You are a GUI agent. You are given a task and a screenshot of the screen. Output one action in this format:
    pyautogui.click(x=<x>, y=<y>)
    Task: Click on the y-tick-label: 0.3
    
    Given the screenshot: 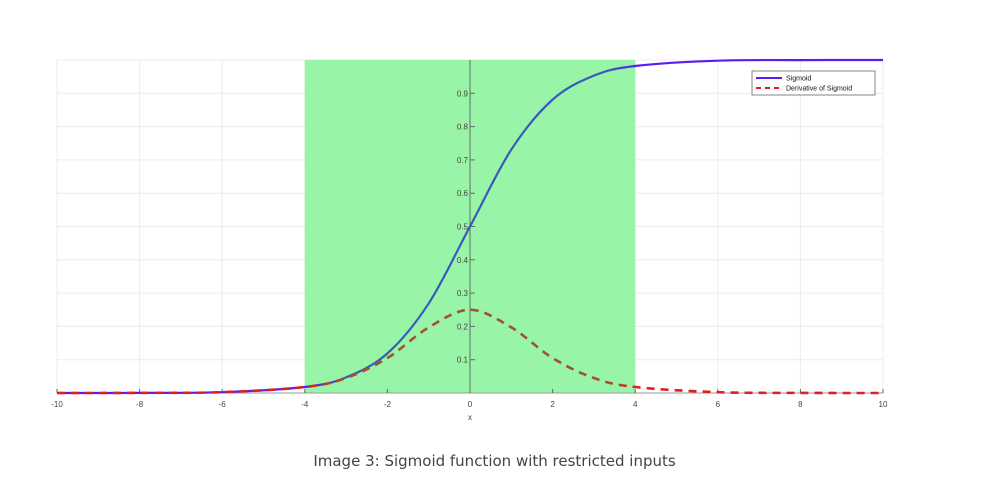 What is the action you would take?
    pyautogui.click(x=463, y=293)
    